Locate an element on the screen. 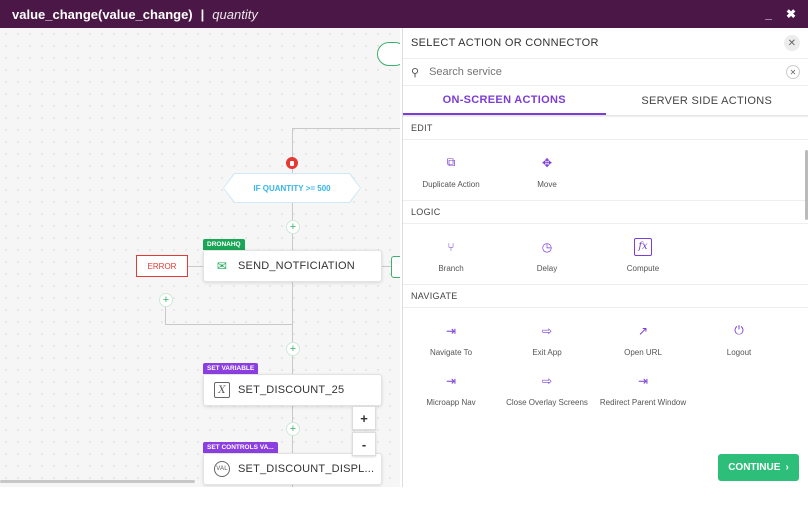  search-bar: ⚲ ✕ is located at coordinates (605, 72).